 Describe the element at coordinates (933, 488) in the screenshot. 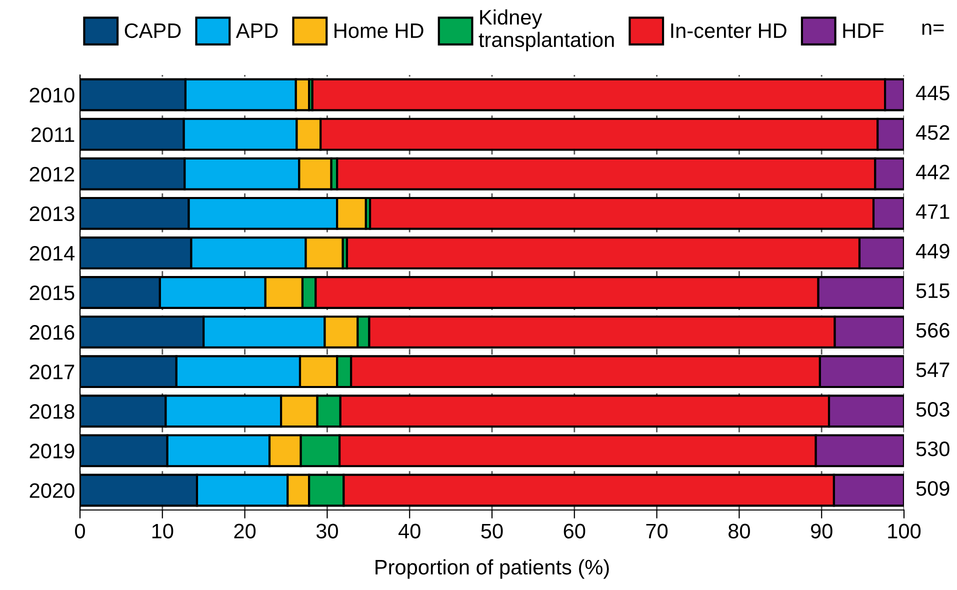

I see `text: 509` at that location.